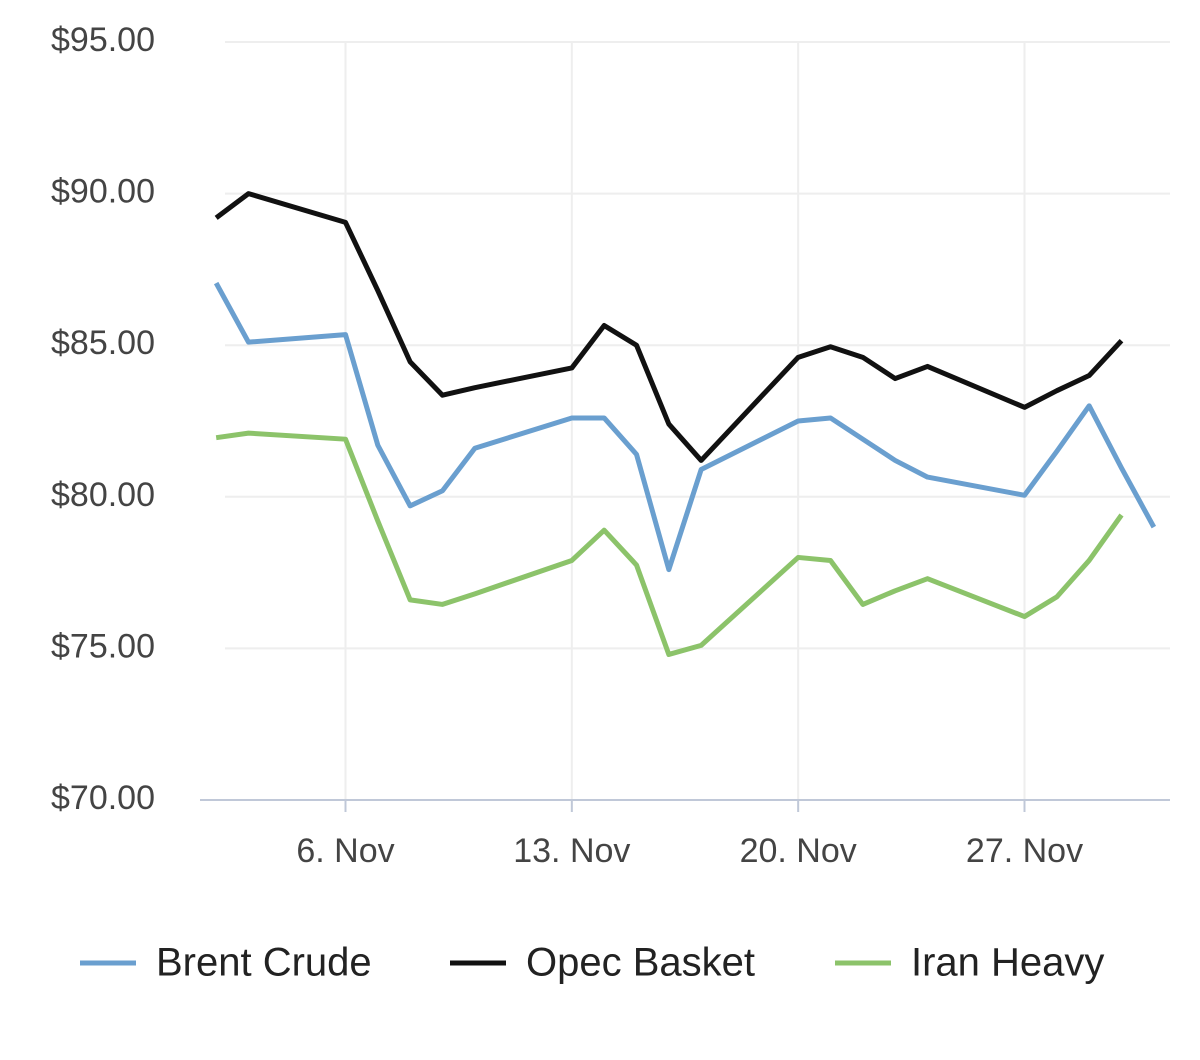 The width and height of the screenshot is (1200, 1060). What do you see at coordinates (798, 851) in the screenshot?
I see `x-tick-label: 20. Nov` at bounding box center [798, 851].